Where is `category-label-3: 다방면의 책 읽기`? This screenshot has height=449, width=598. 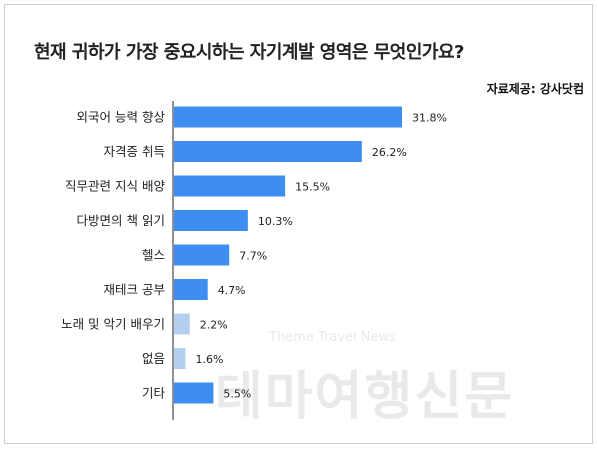 category-label-3: 다방면의 책 읽기 is located at coordinates (121, 220).